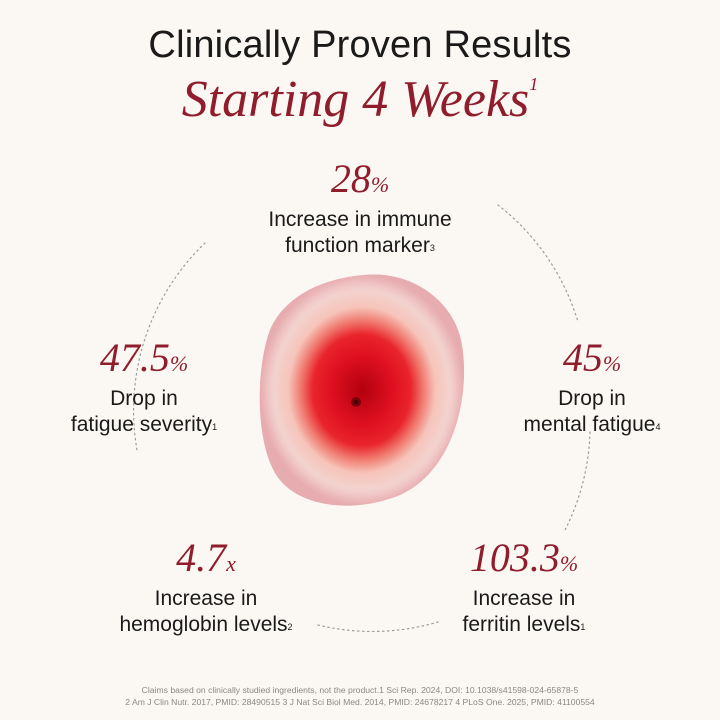 Image resolution: width=720 pixels, height=720 pixels. Describe the element at coordinates (360, 45) in the screenshot. I see `page-title: Clinically Proven Results` at that location.